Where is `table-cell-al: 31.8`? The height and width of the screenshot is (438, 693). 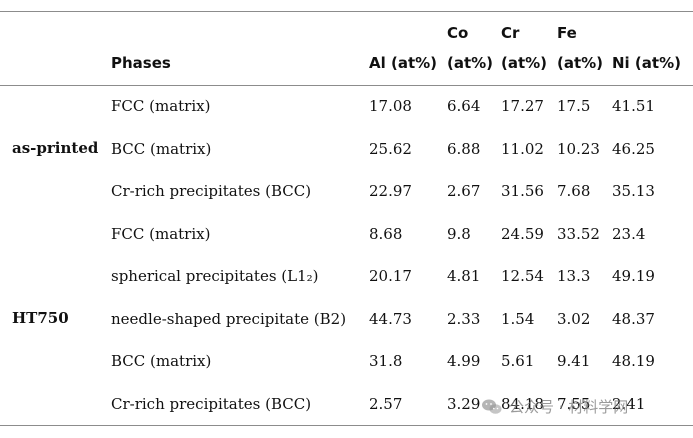
table-cell-al: 31.8 is located at coordinates (386, 361).